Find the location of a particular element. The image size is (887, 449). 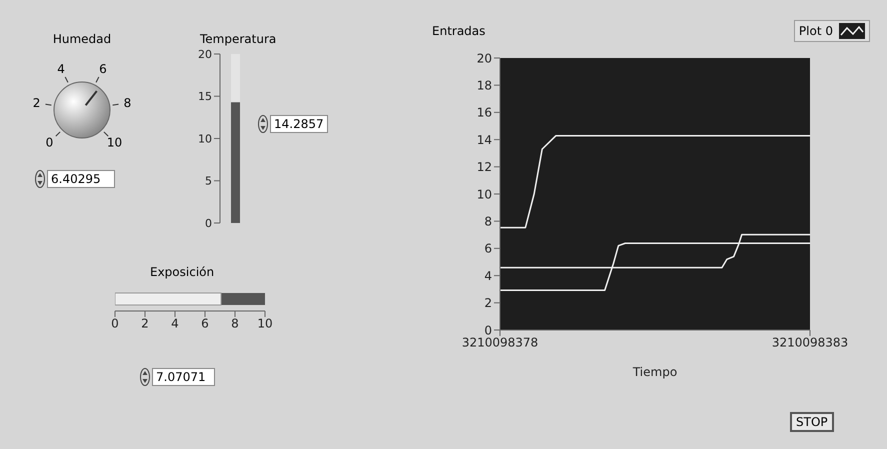

x-tick-label: 8 is located at coordinates (235, 323).